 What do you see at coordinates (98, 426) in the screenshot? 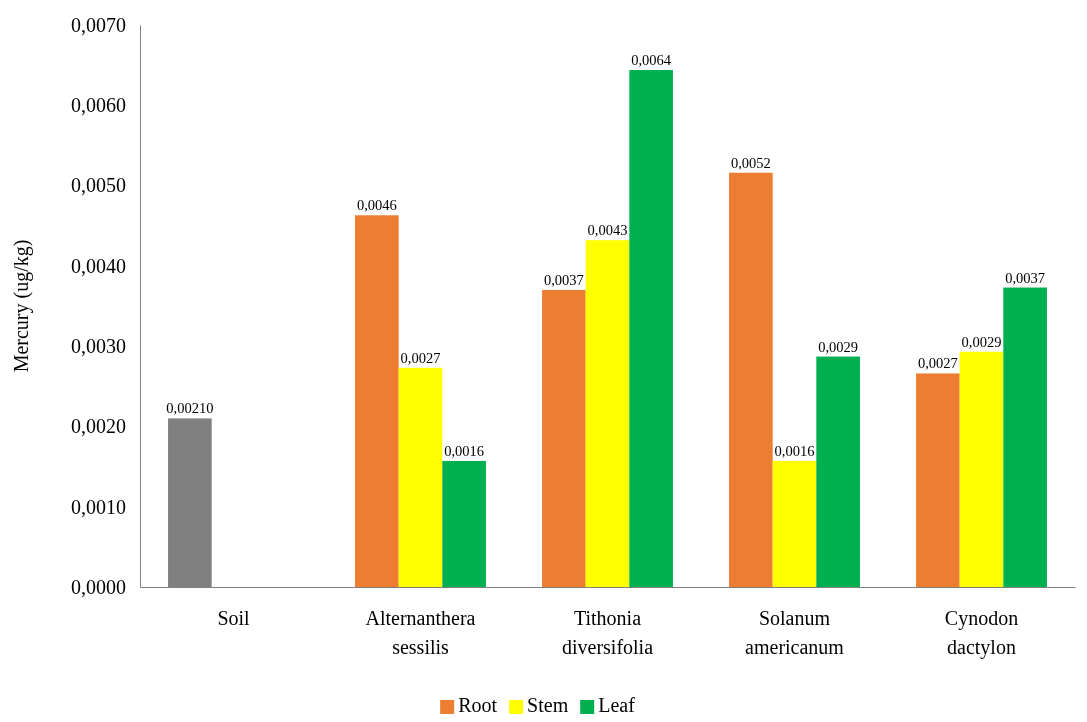
I see `y-tick-label: 0,0020` at bounding box center [98, 426].